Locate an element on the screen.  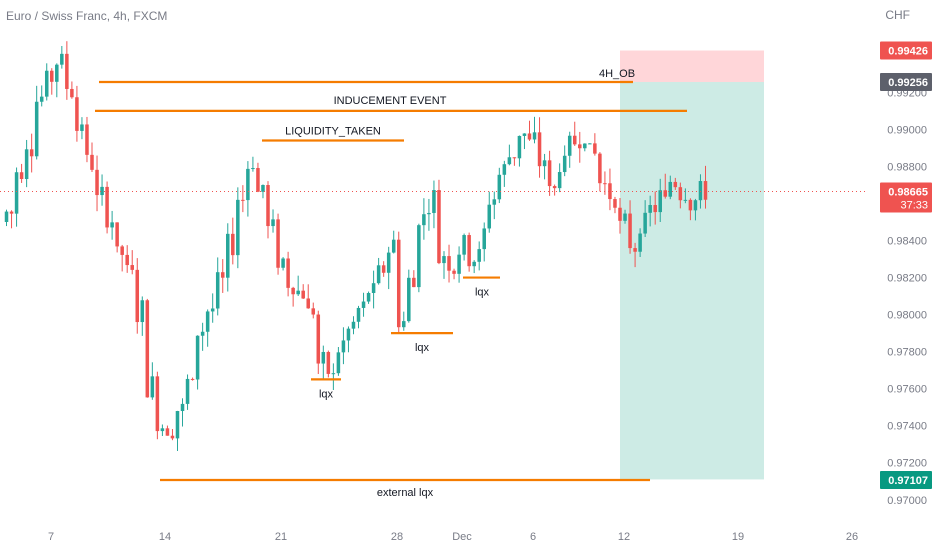
x-tick-label: 21 is located at coordinates (281, 537).